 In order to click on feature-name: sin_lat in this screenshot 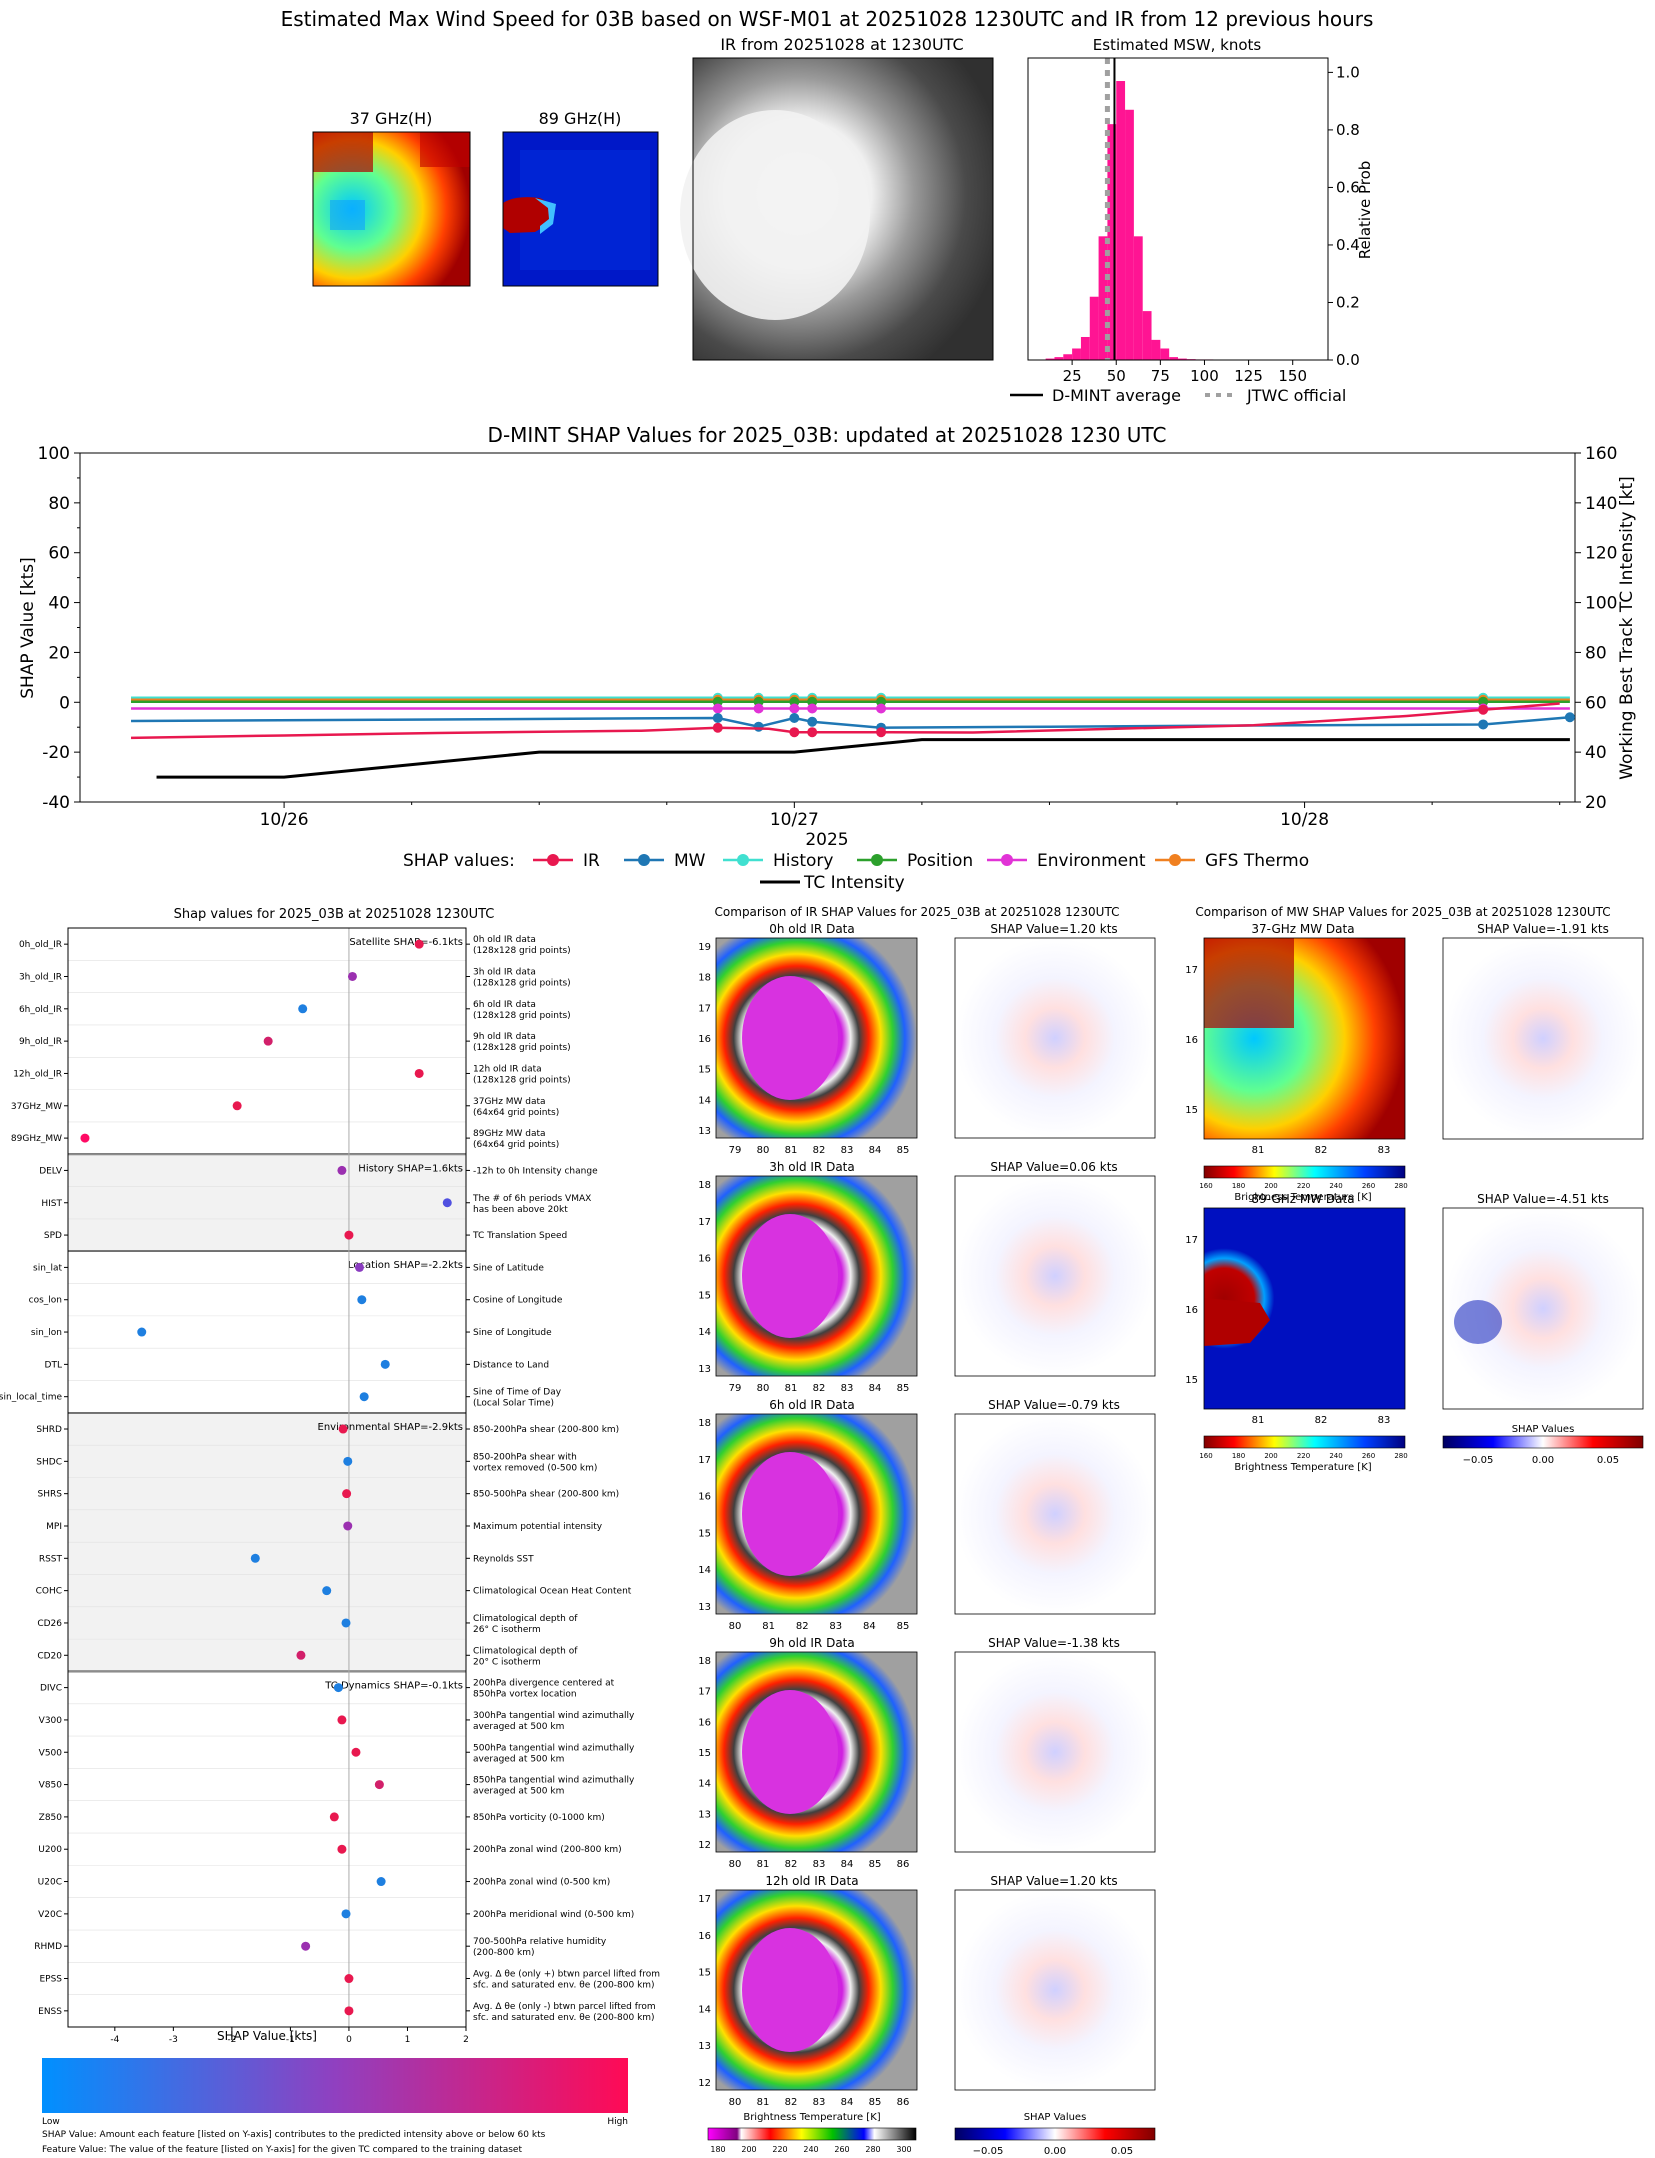, I will do `click(47, 1268)`.